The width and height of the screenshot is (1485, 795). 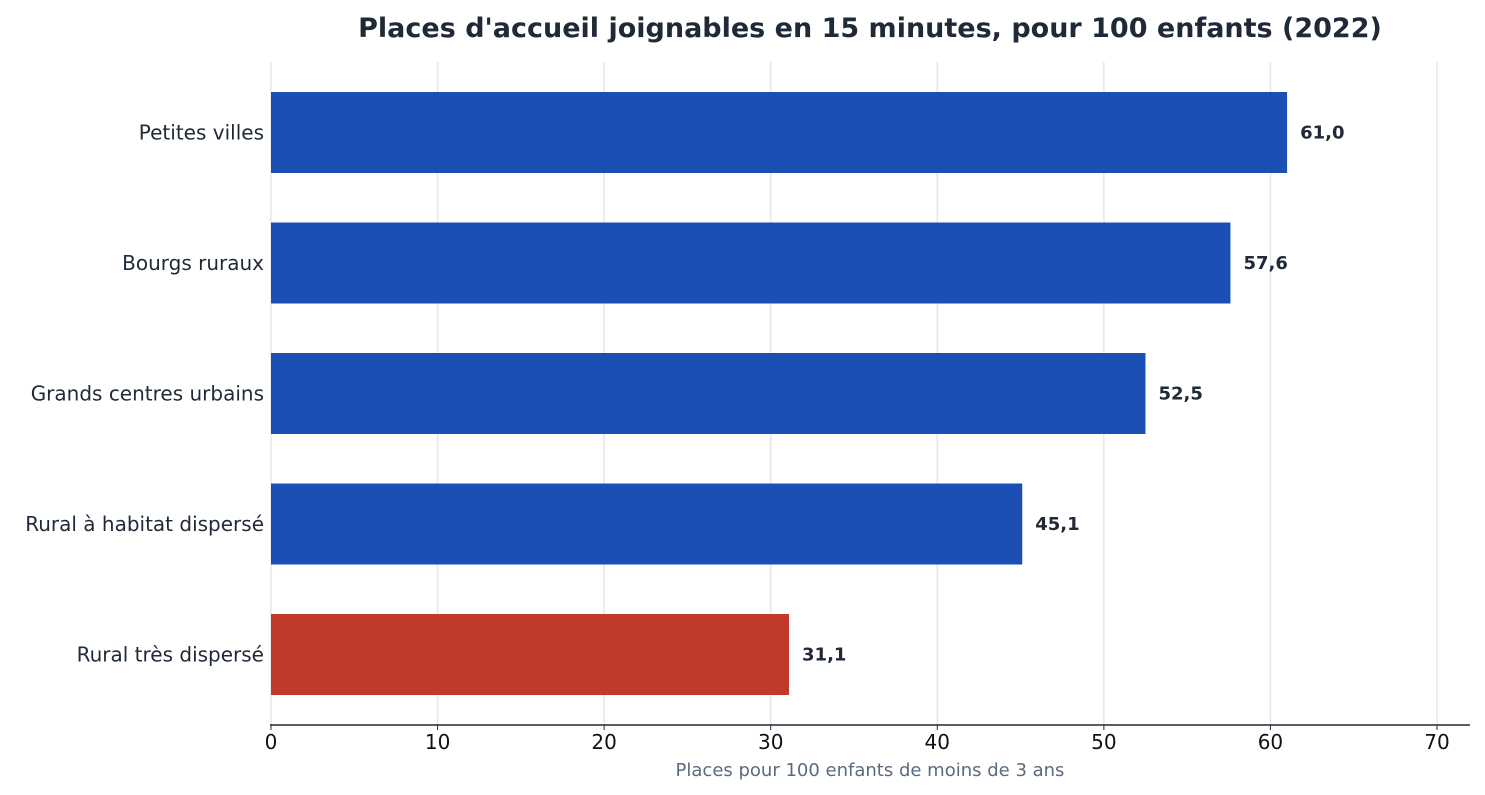 What do you see at coordinates (271, 742) in the screenshot?
I see `x-tick-label: 0` at bounding box center [271, 742].